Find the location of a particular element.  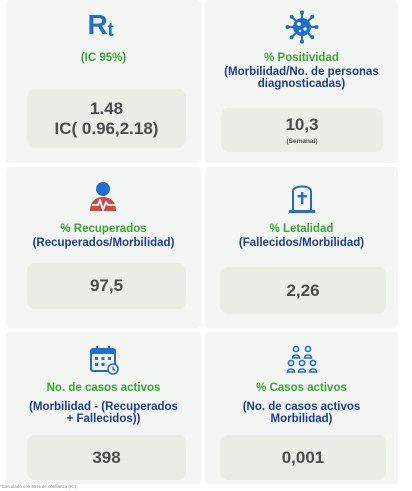

calendar-grid-icon is located at coordinates (104, 360).